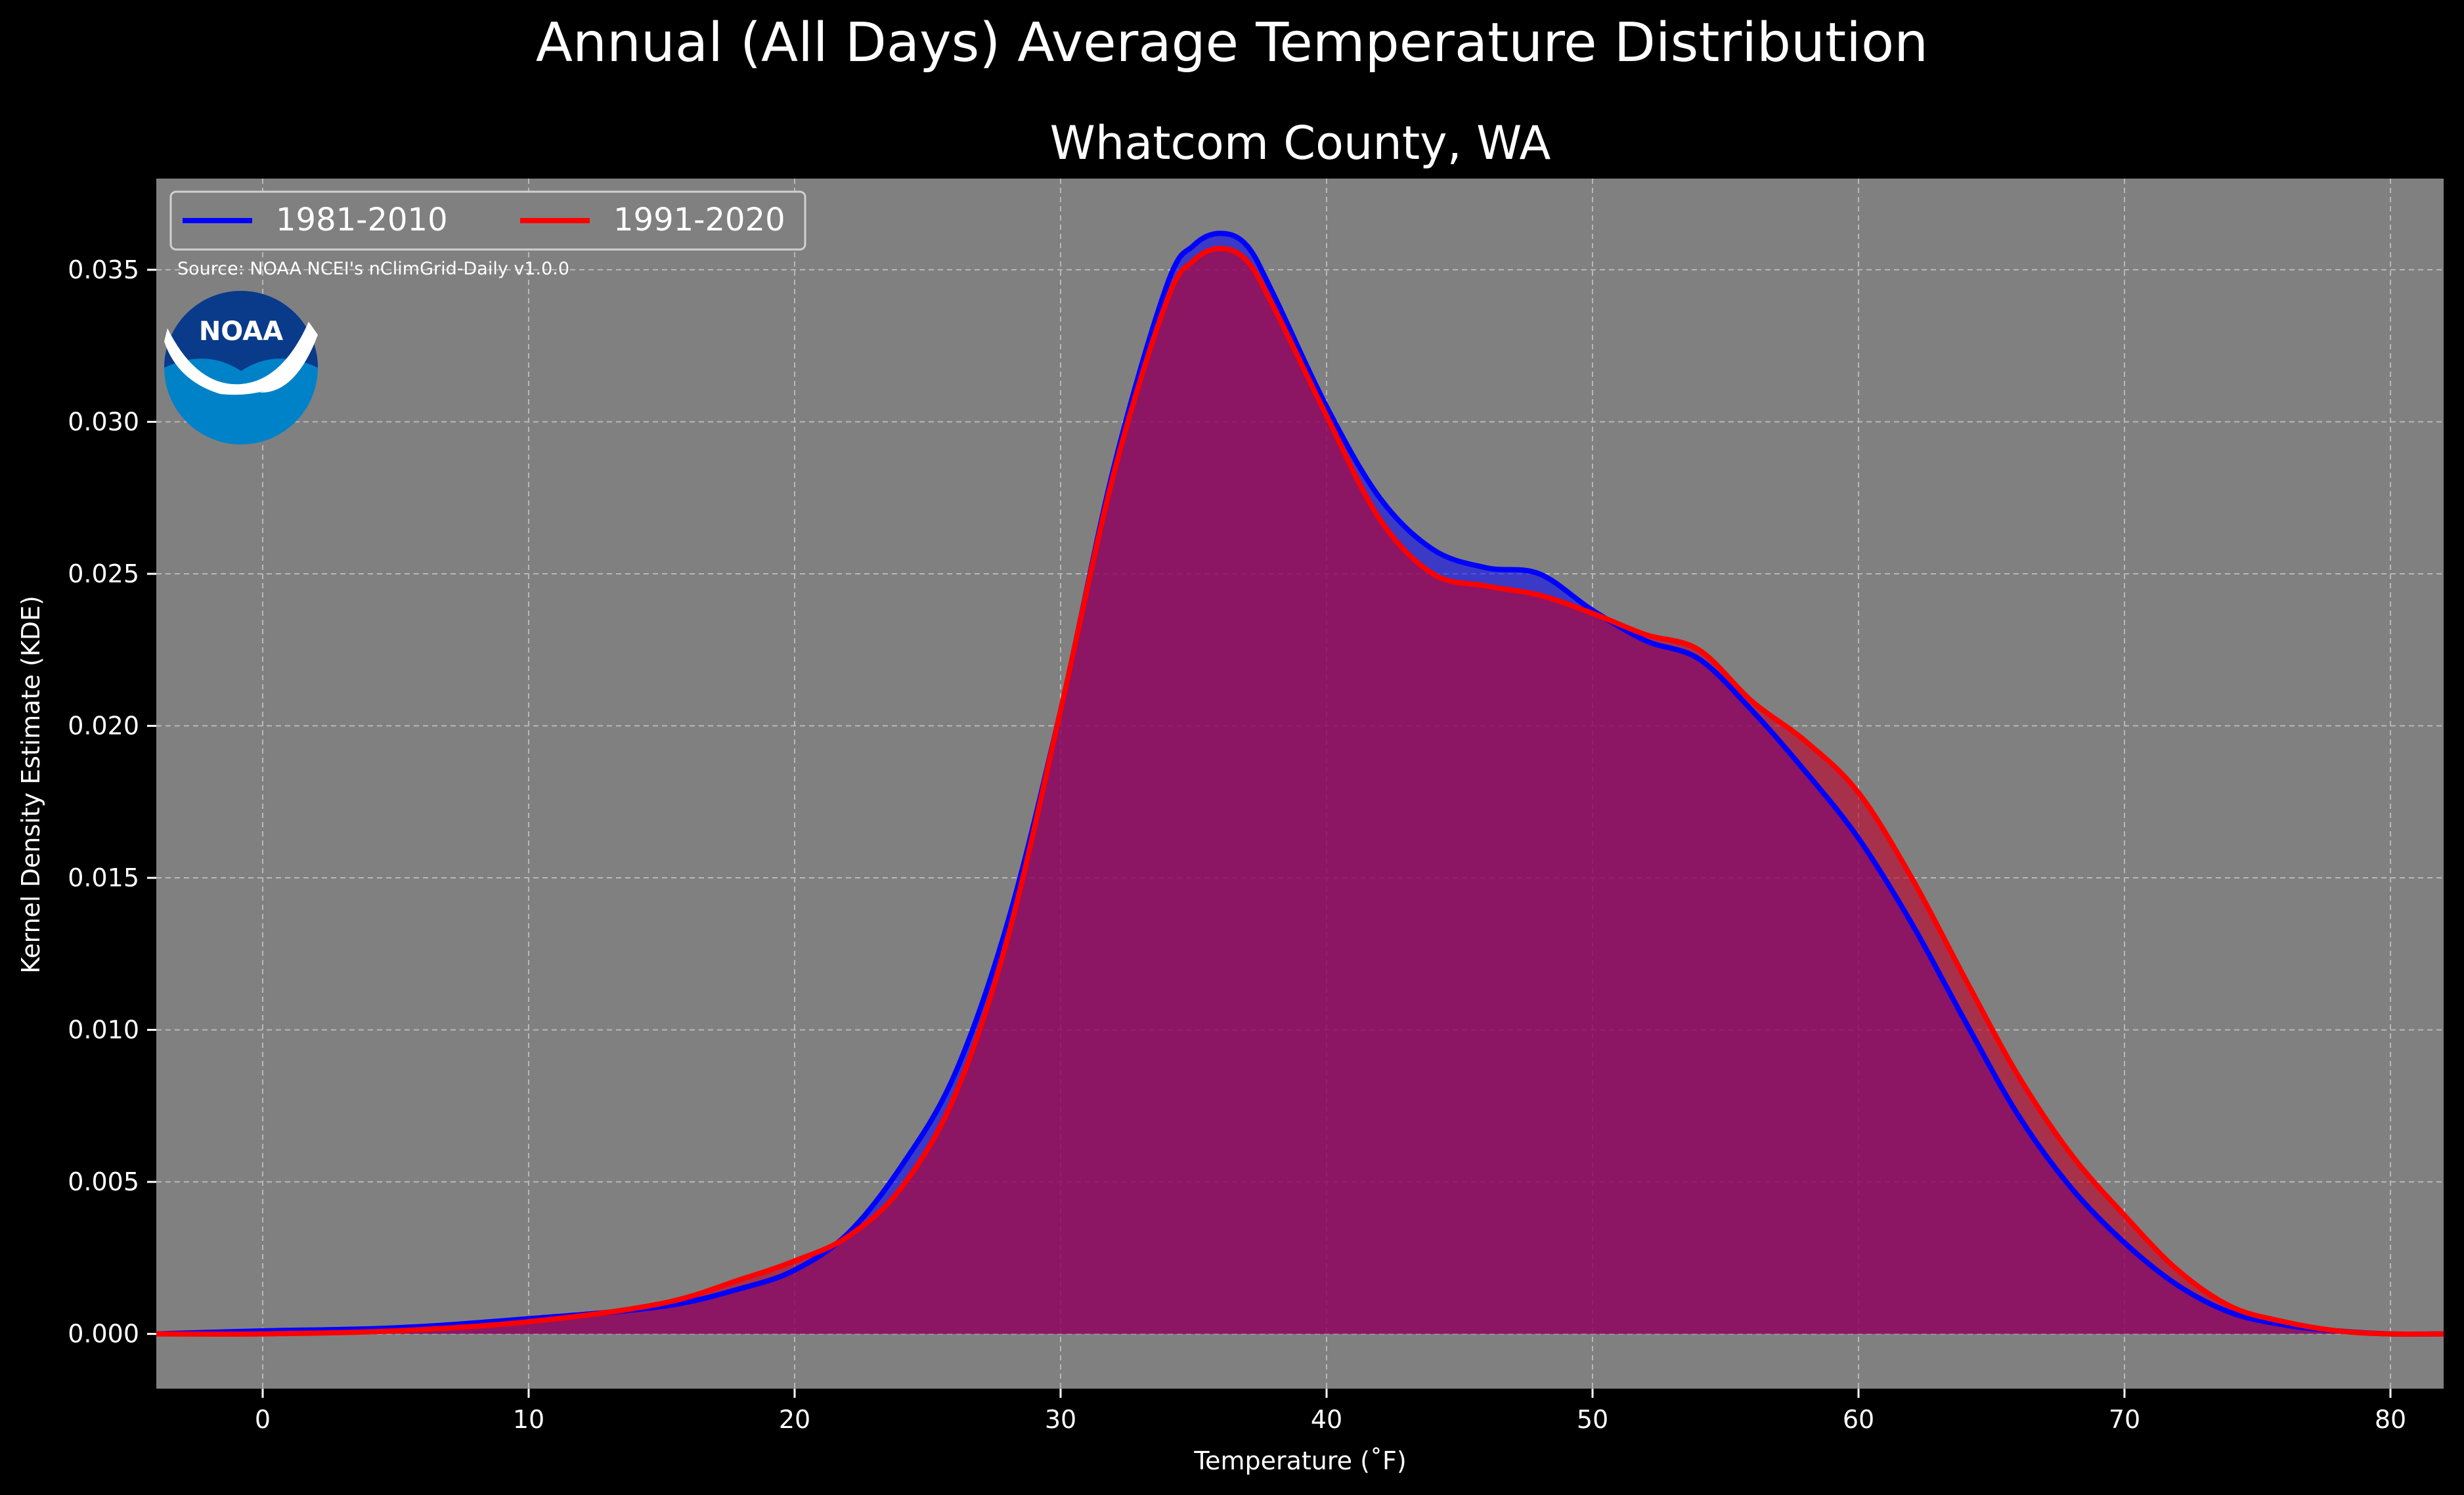 This screenshot has width=2464, height=1495. What do you see at coordinates (2124, 1419) in the screenshot?
I see `x-tick-label: 70` at bounding box center [2124, 1419].